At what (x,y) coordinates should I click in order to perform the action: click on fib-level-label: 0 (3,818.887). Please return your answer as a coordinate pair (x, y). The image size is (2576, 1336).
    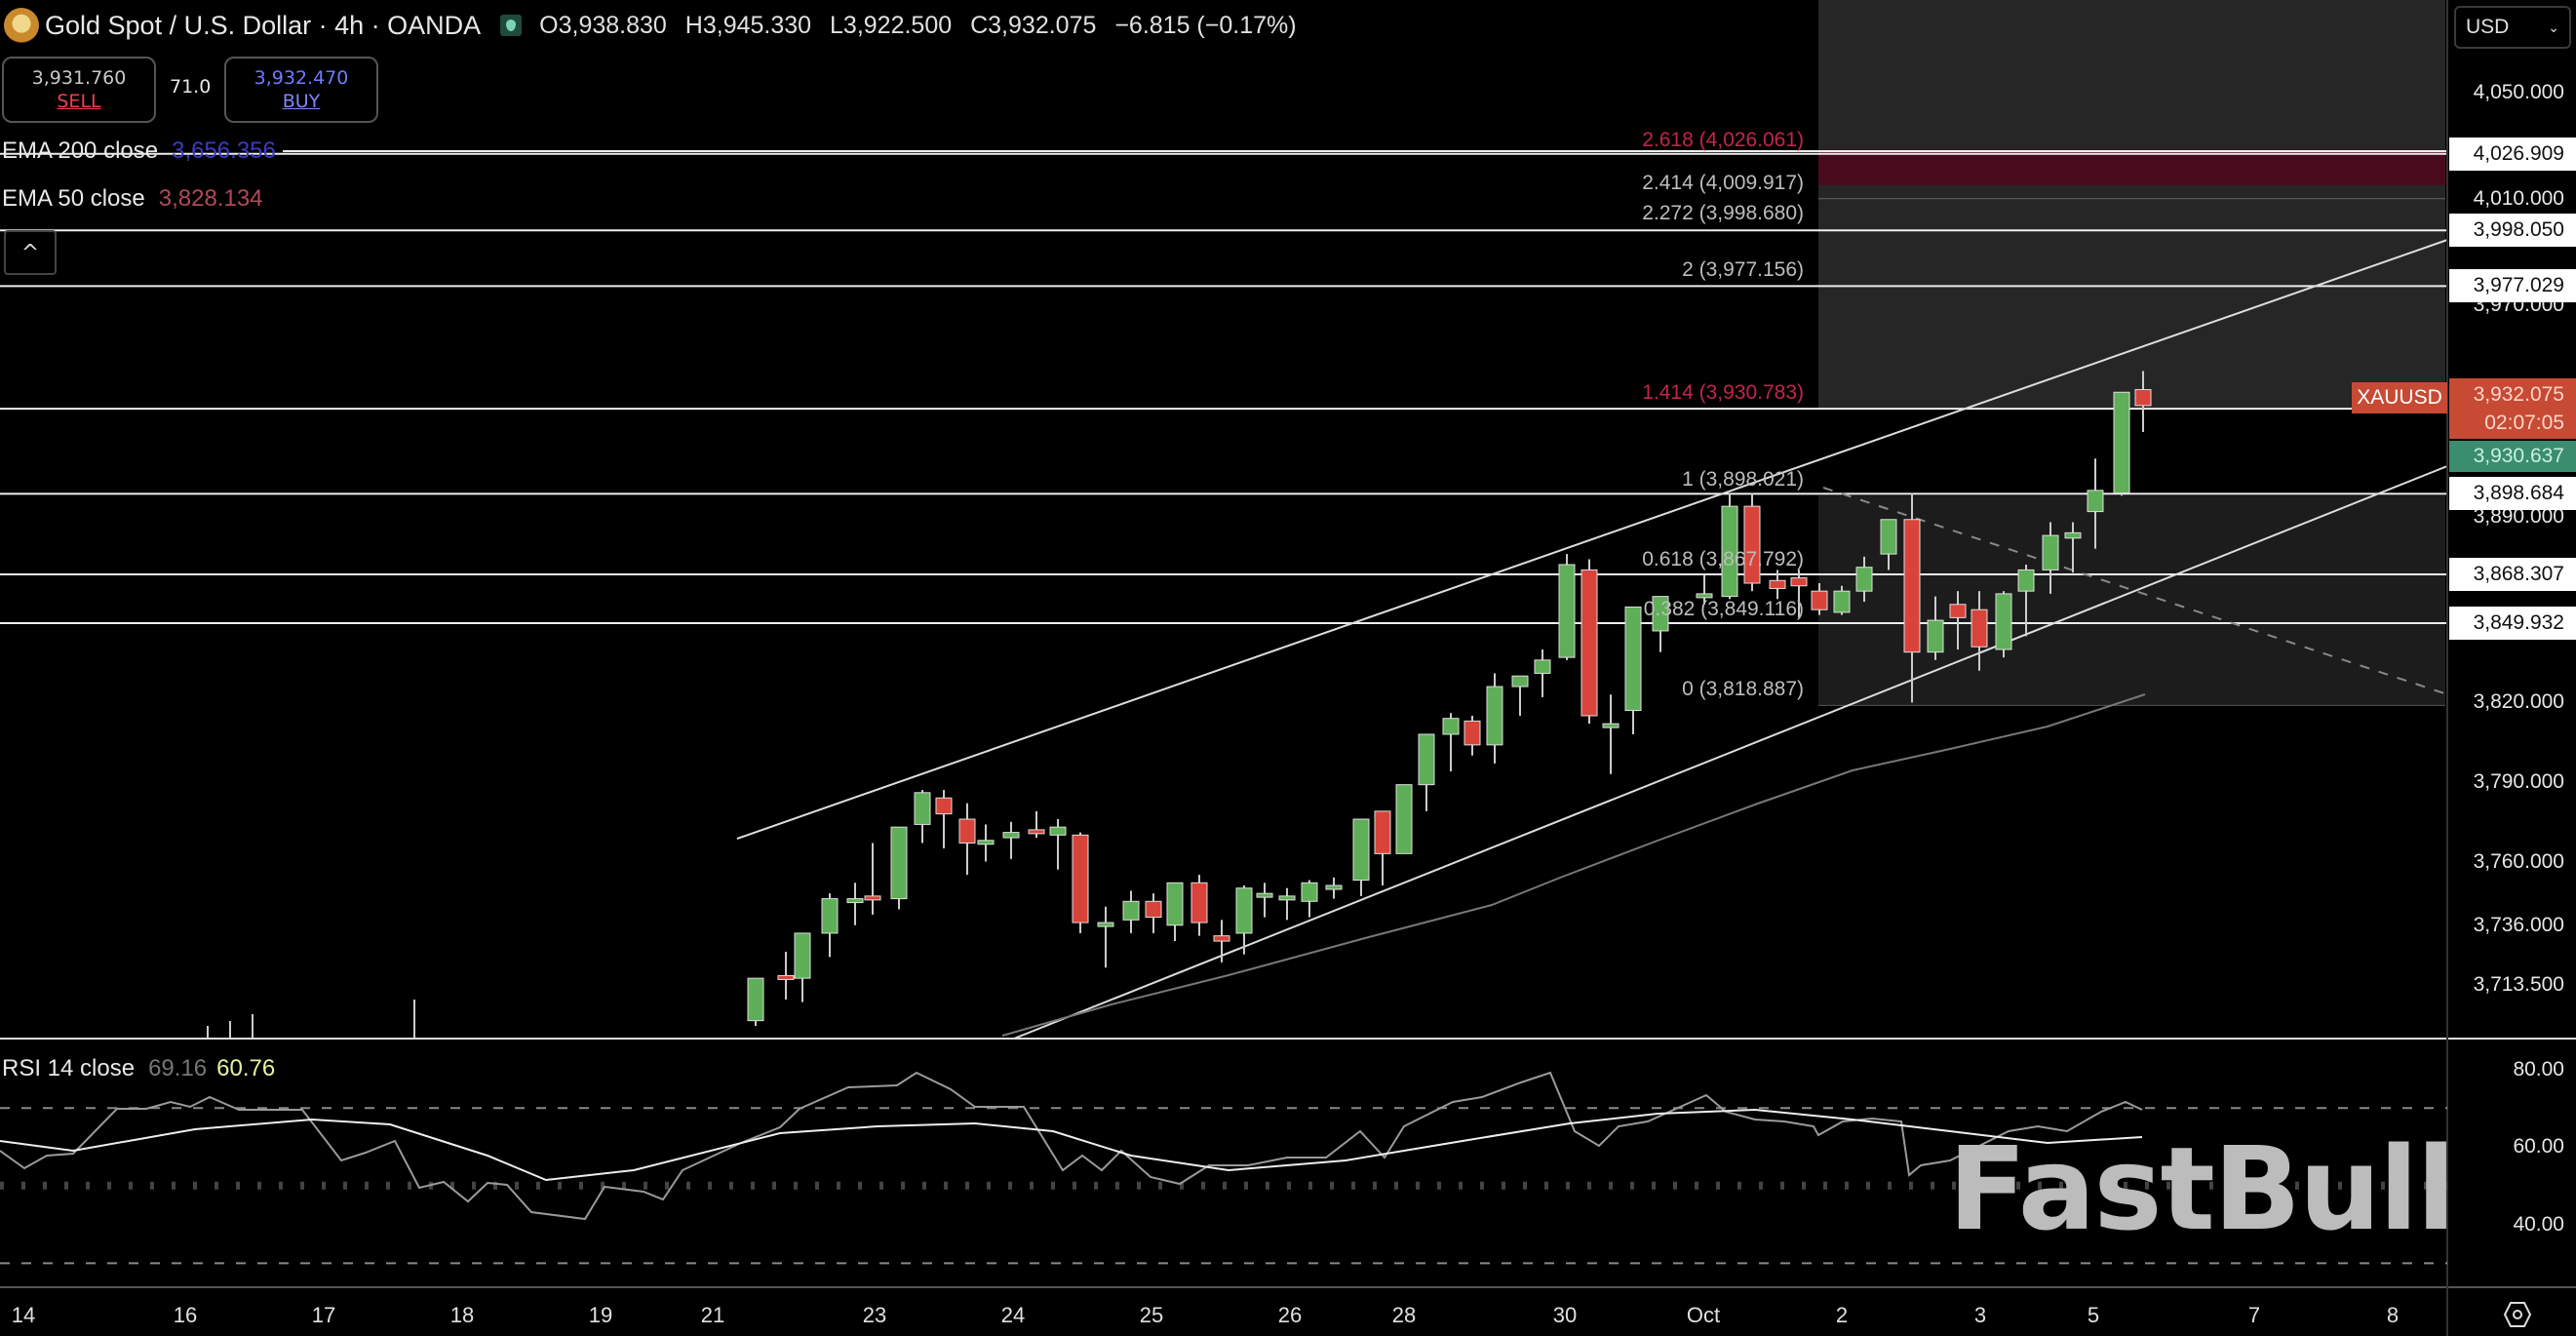
    Looking at the image, I should click on (1743, 689).